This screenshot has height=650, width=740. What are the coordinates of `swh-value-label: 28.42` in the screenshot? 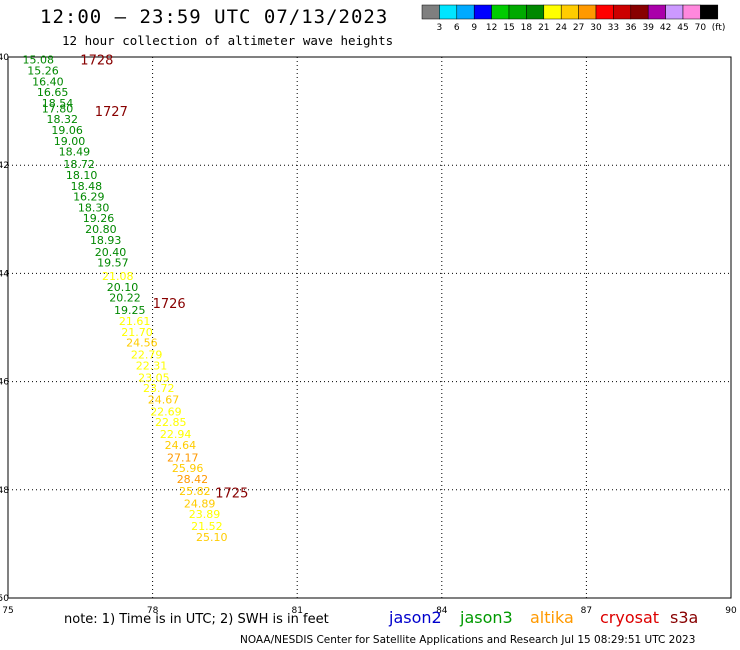 It's located at (193, 479).